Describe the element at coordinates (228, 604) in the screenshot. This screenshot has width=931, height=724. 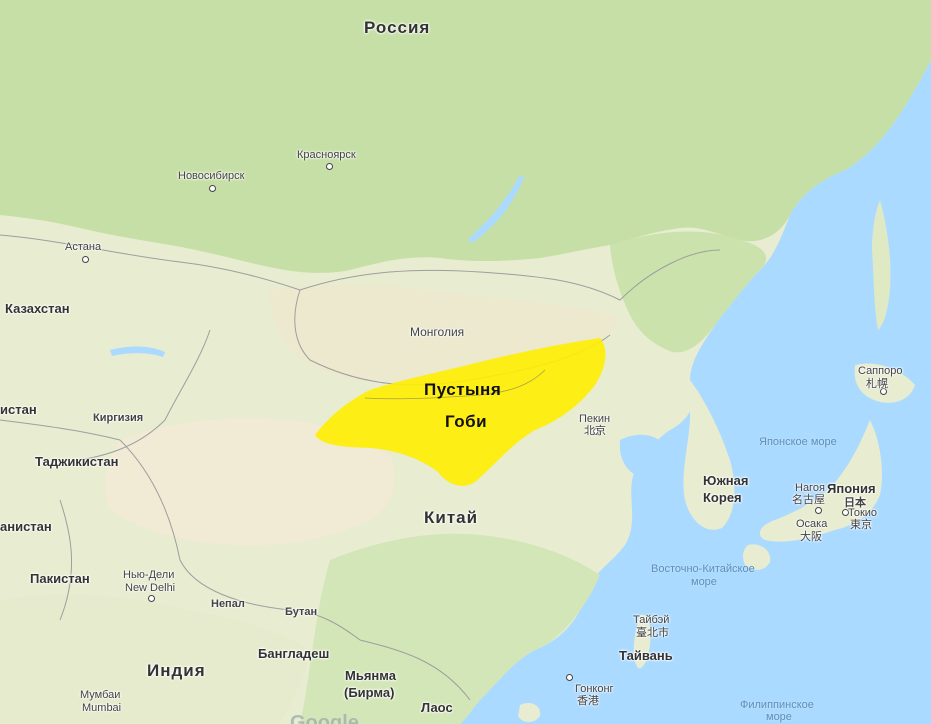
I see `country-label-nepal: Непал` at that location.